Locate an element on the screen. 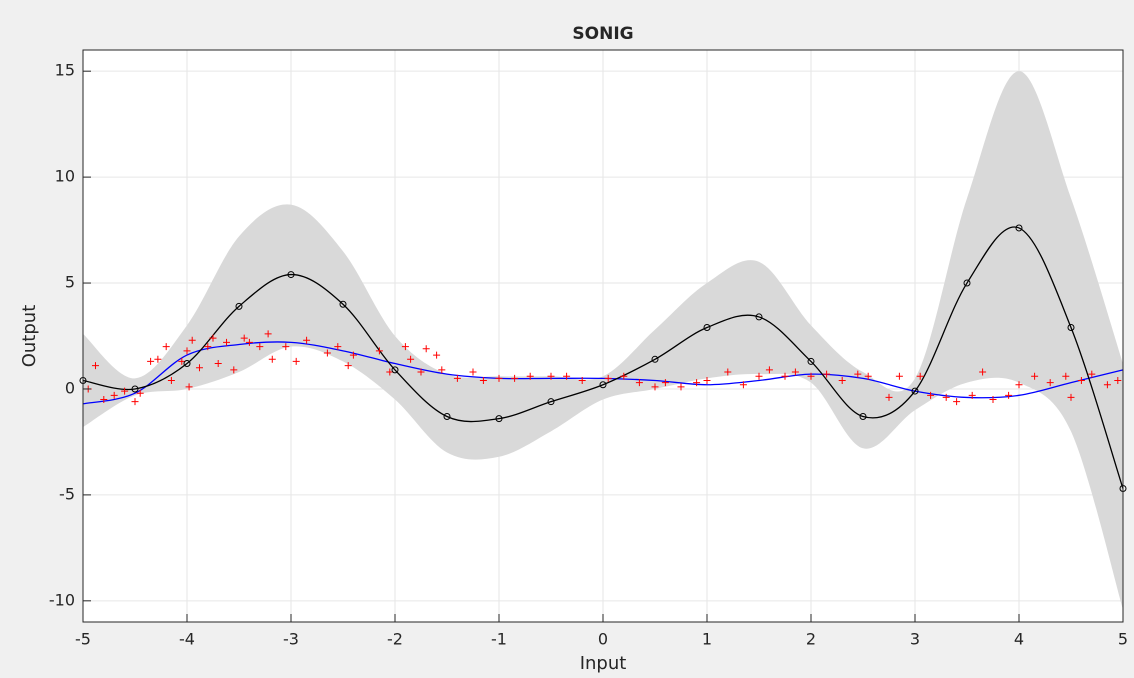  y-tick-label: -10 is located at coordinates (62, 599).